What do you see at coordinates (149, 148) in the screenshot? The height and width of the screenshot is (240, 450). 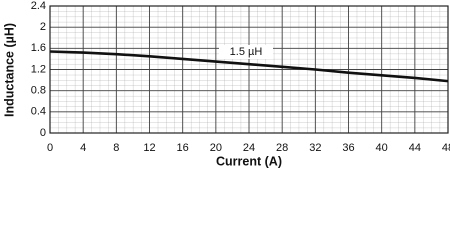 I see `x-tick-label: 12` at bounding box center [149, 148].